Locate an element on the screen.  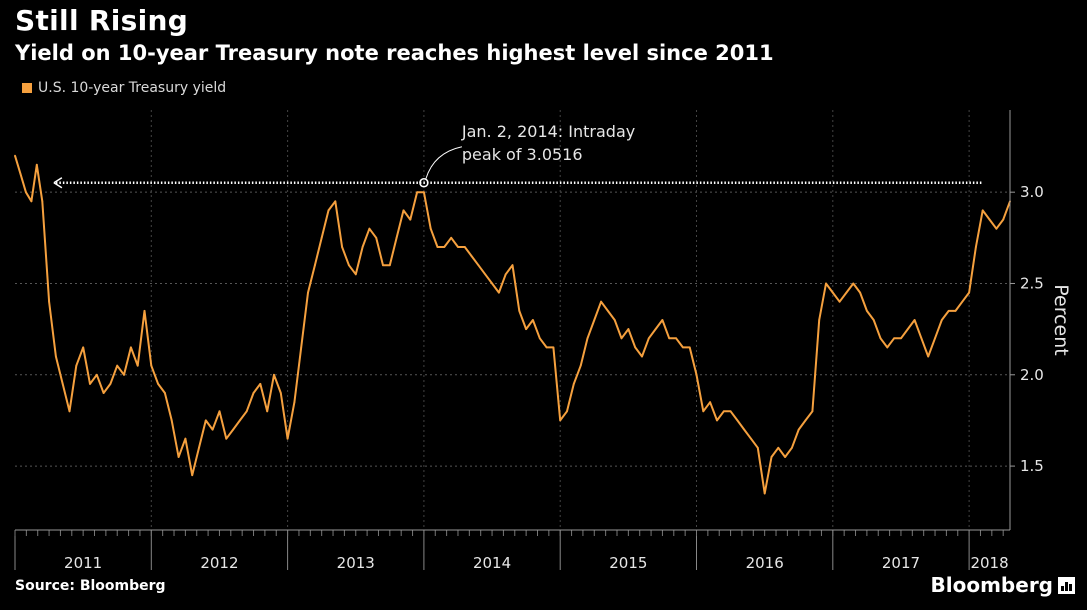
x-tick-label: 2017 is located at coordinates (901, 563).